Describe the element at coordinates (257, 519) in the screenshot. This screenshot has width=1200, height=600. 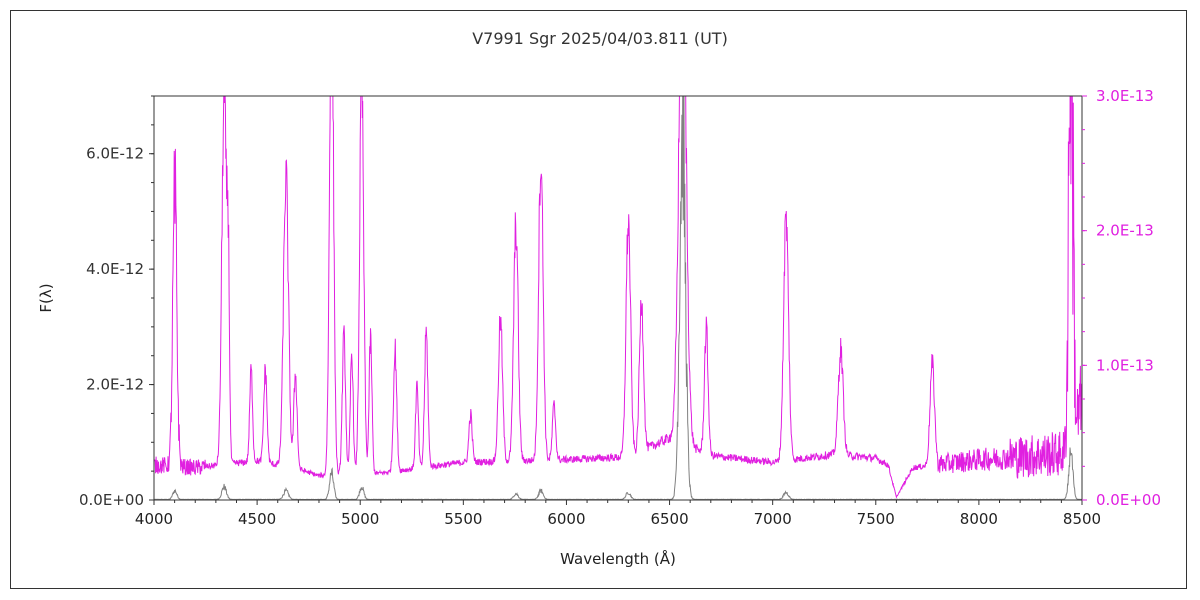
I see `x-tick-label: 4500` at that location.